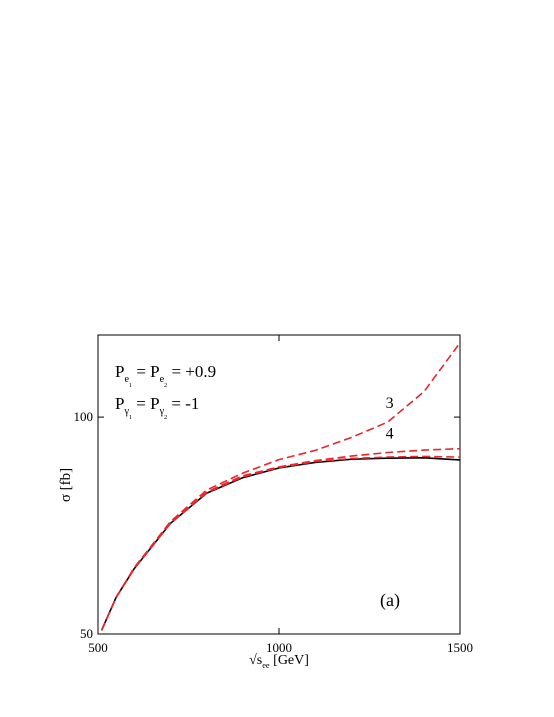 Image resolution: width=554 pixels, height=717 pixels. What do you see at coordinates (390, 600) in the screenshot?
I see `panel-label: (a)` at bounding box center [390, 600].